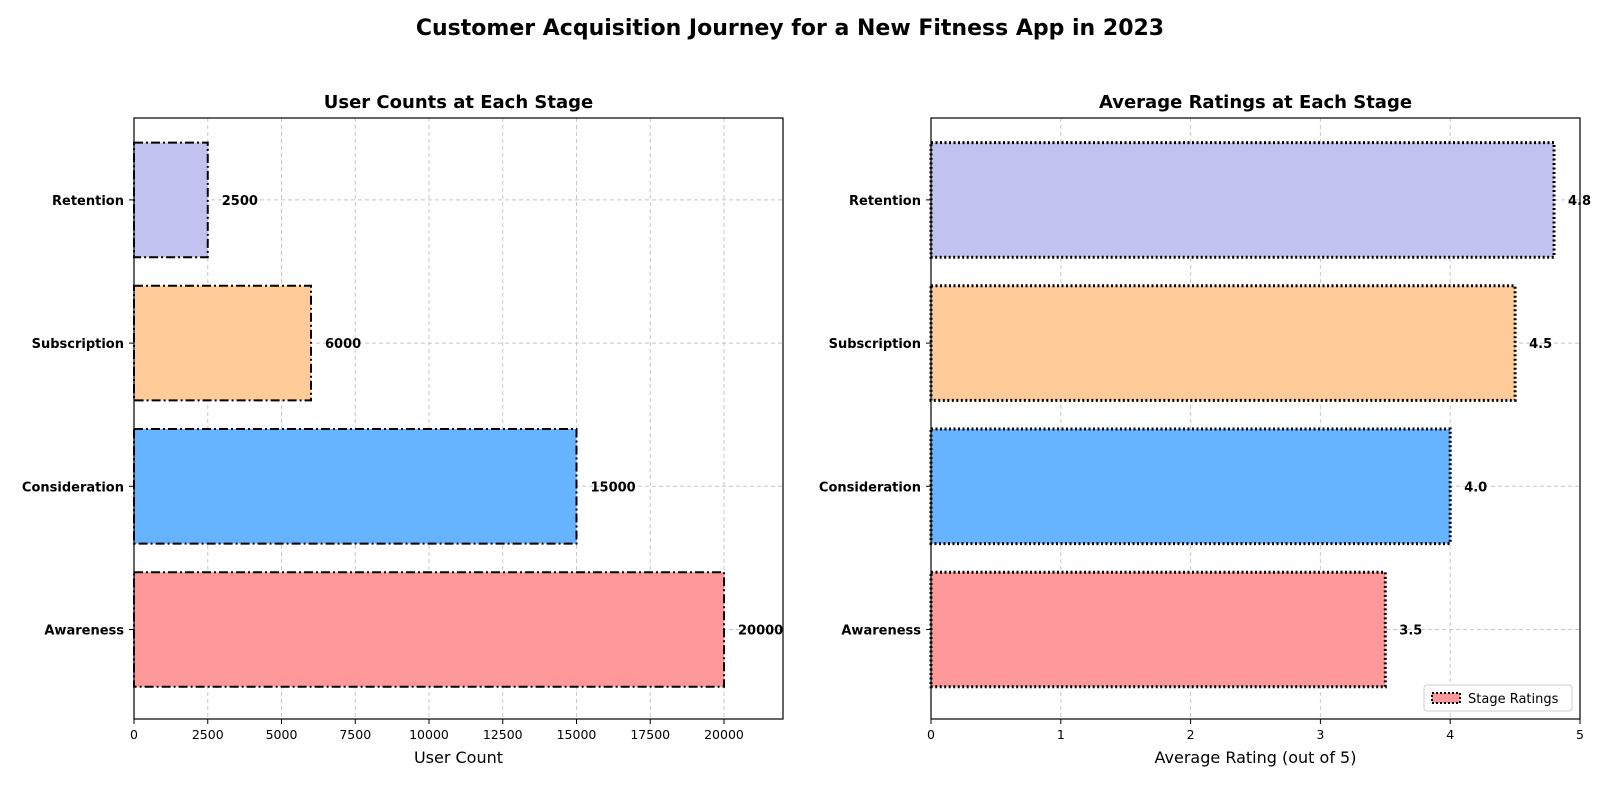 Image resolution: width=1600 pixels, height=800 pixels. I want to click on subplot-title: User Counts at Each Stage, so click(459, 102).